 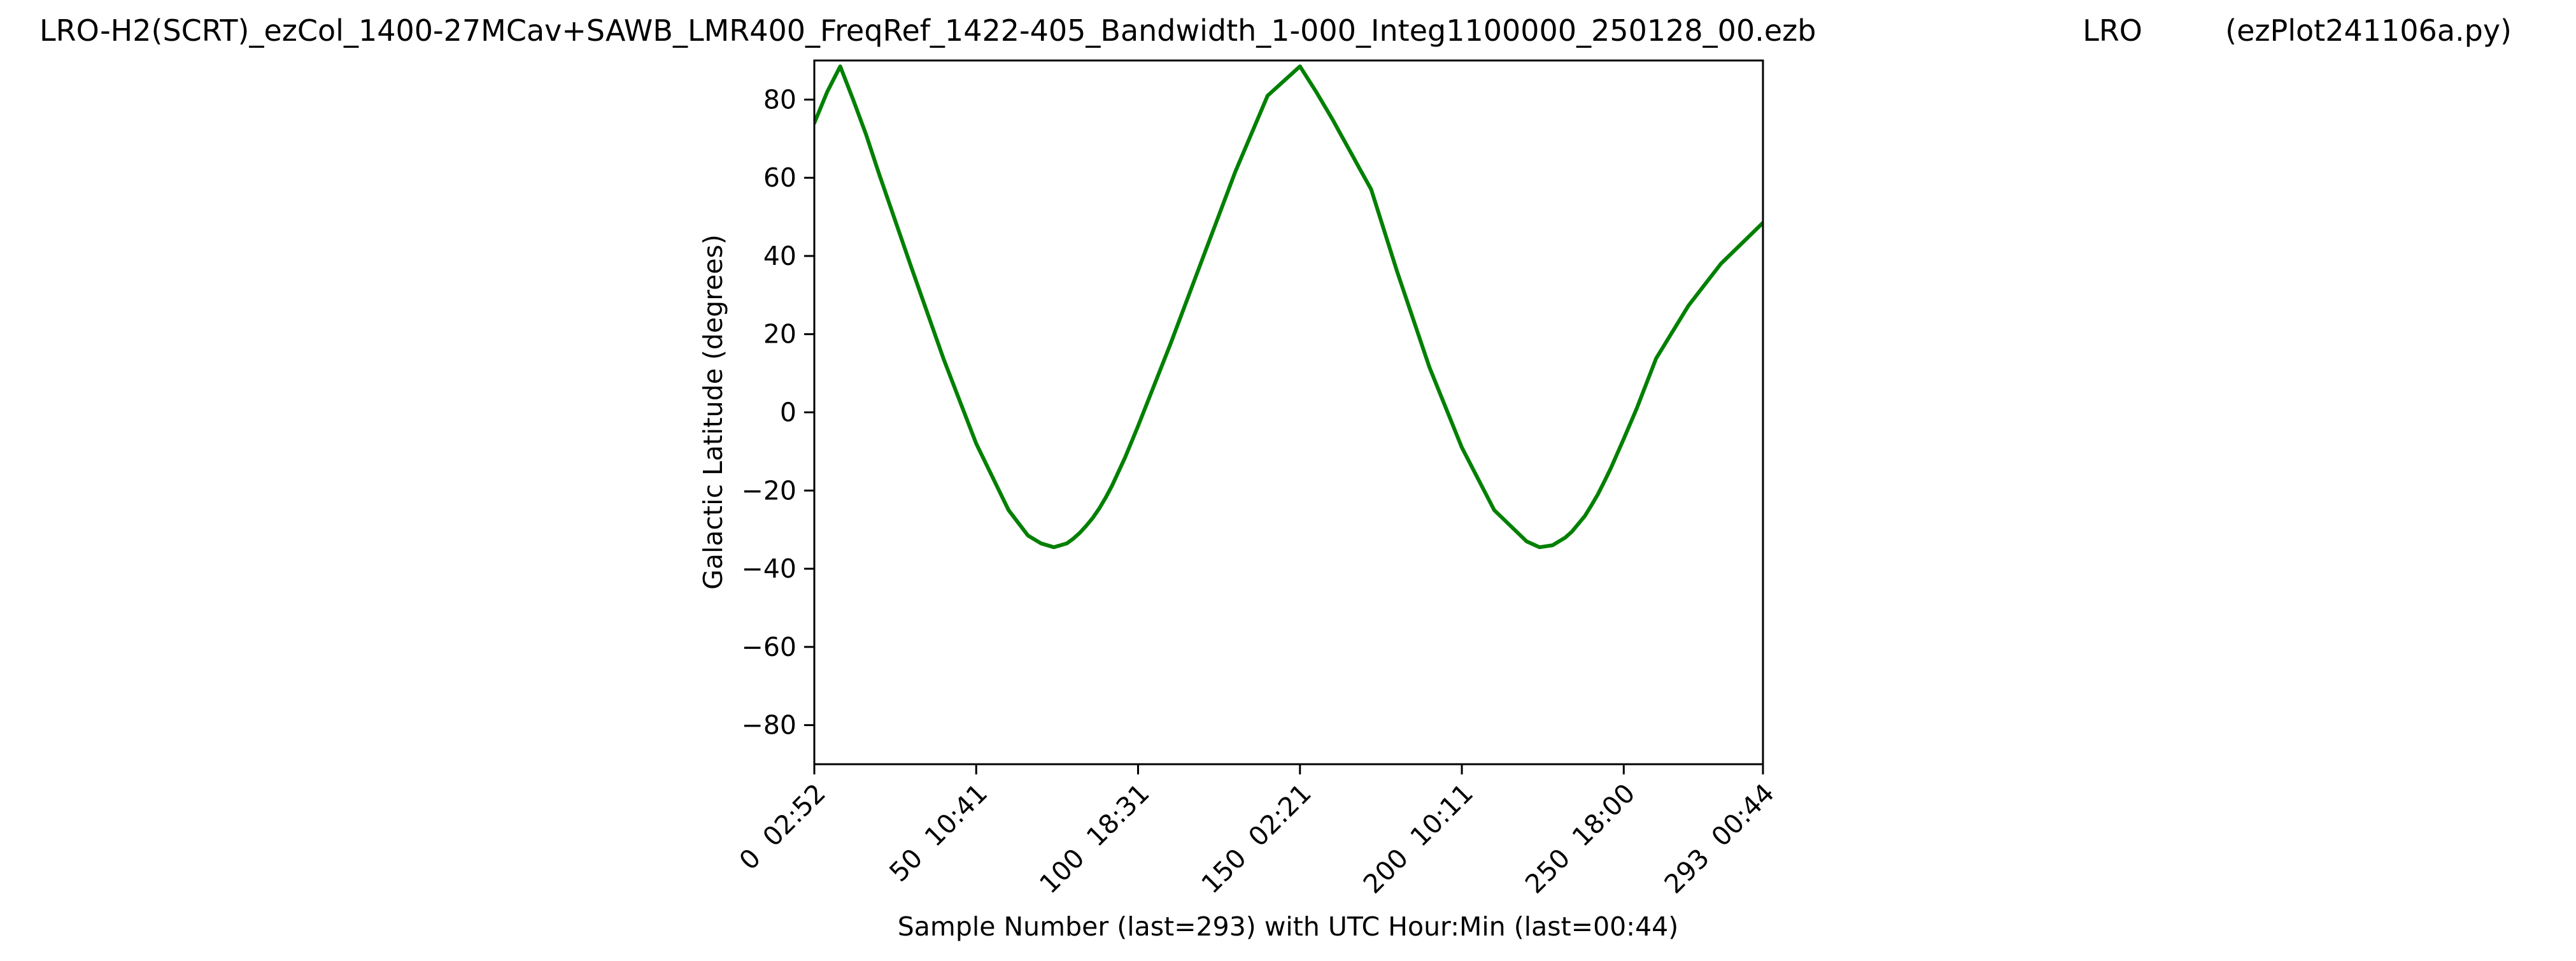 I want to click on y-axis-label: Galactic Latitude (degrees), so click(x=713, y=412).